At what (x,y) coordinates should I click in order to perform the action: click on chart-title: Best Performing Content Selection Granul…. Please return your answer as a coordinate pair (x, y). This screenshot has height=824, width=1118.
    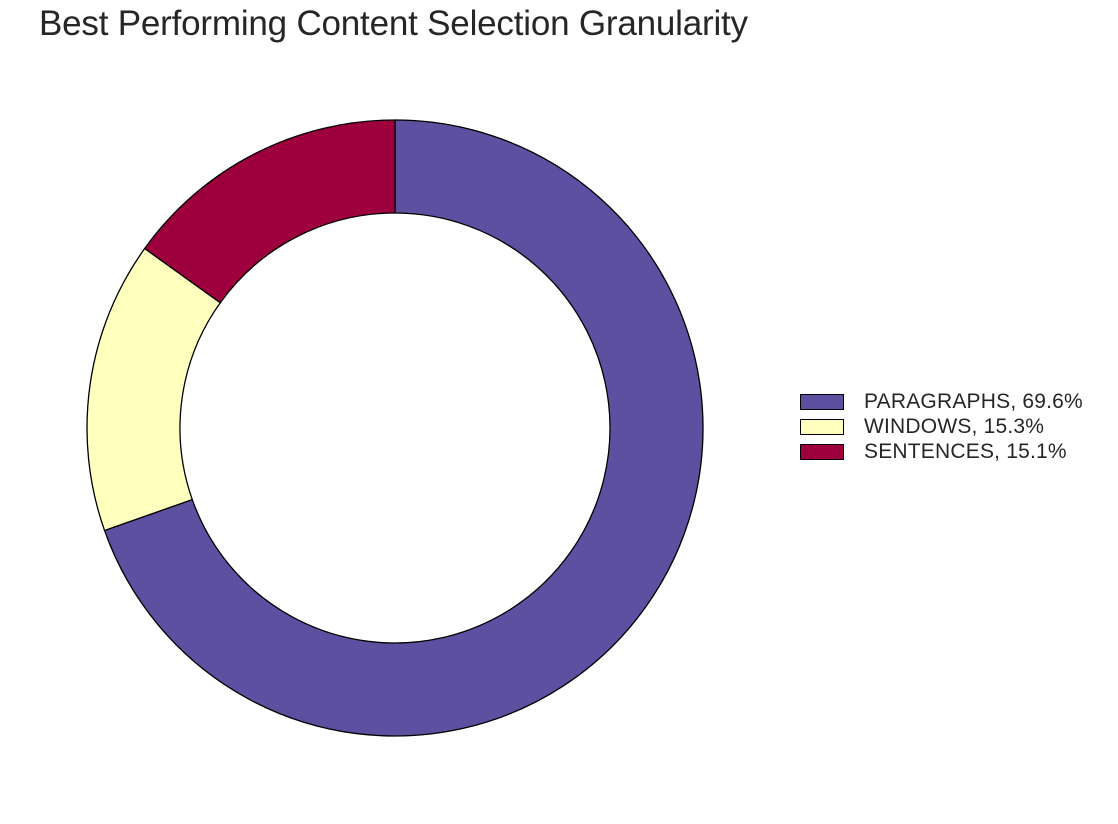
    Looking at the image, I should click on (393, 23).